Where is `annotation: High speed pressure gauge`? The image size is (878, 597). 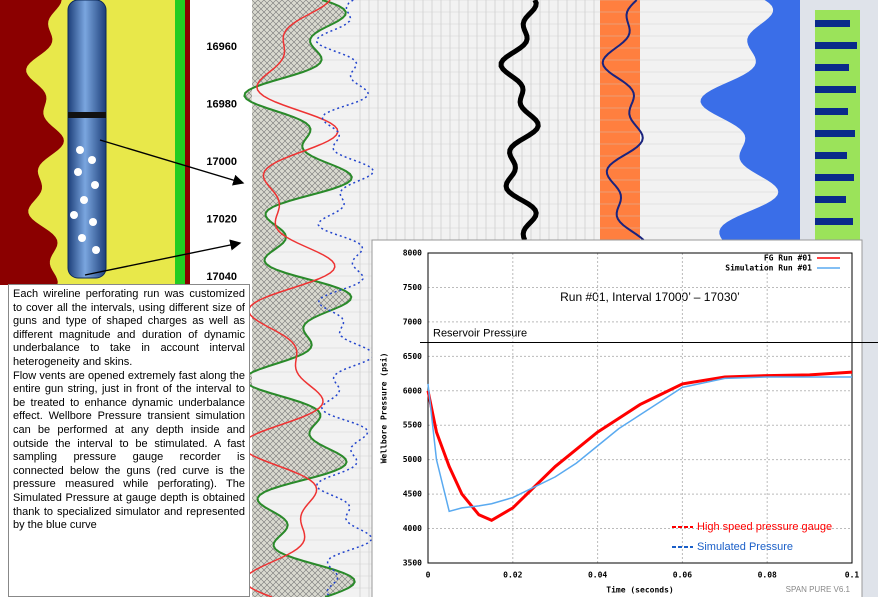
annotation: High speed pressure gauge is located at coordinates (764, 527).